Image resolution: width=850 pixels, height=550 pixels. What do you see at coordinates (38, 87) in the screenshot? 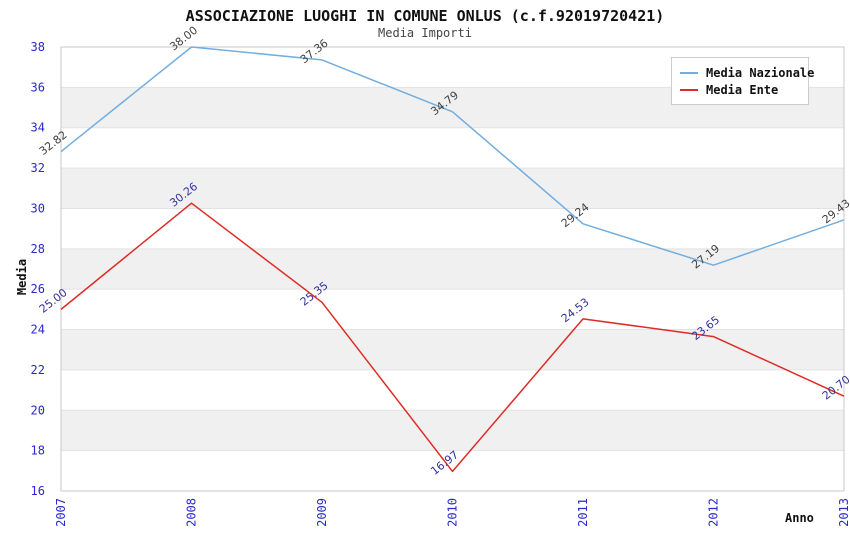
I see `y-tick-label: 36` at bounding box center [38, 87].